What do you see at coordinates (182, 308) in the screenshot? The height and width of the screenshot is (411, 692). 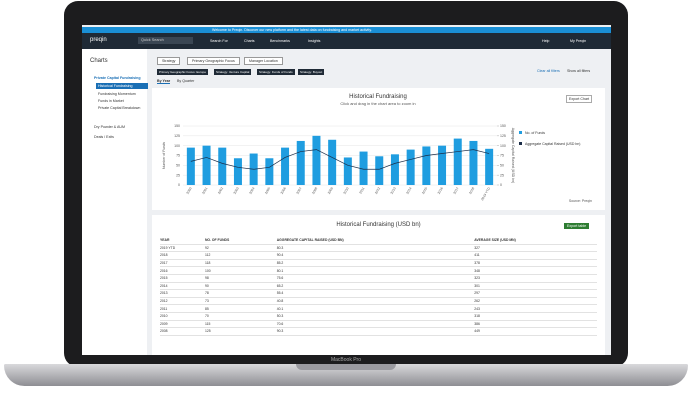 I see `table-cell: 2011` at bounding box center [182, 308].